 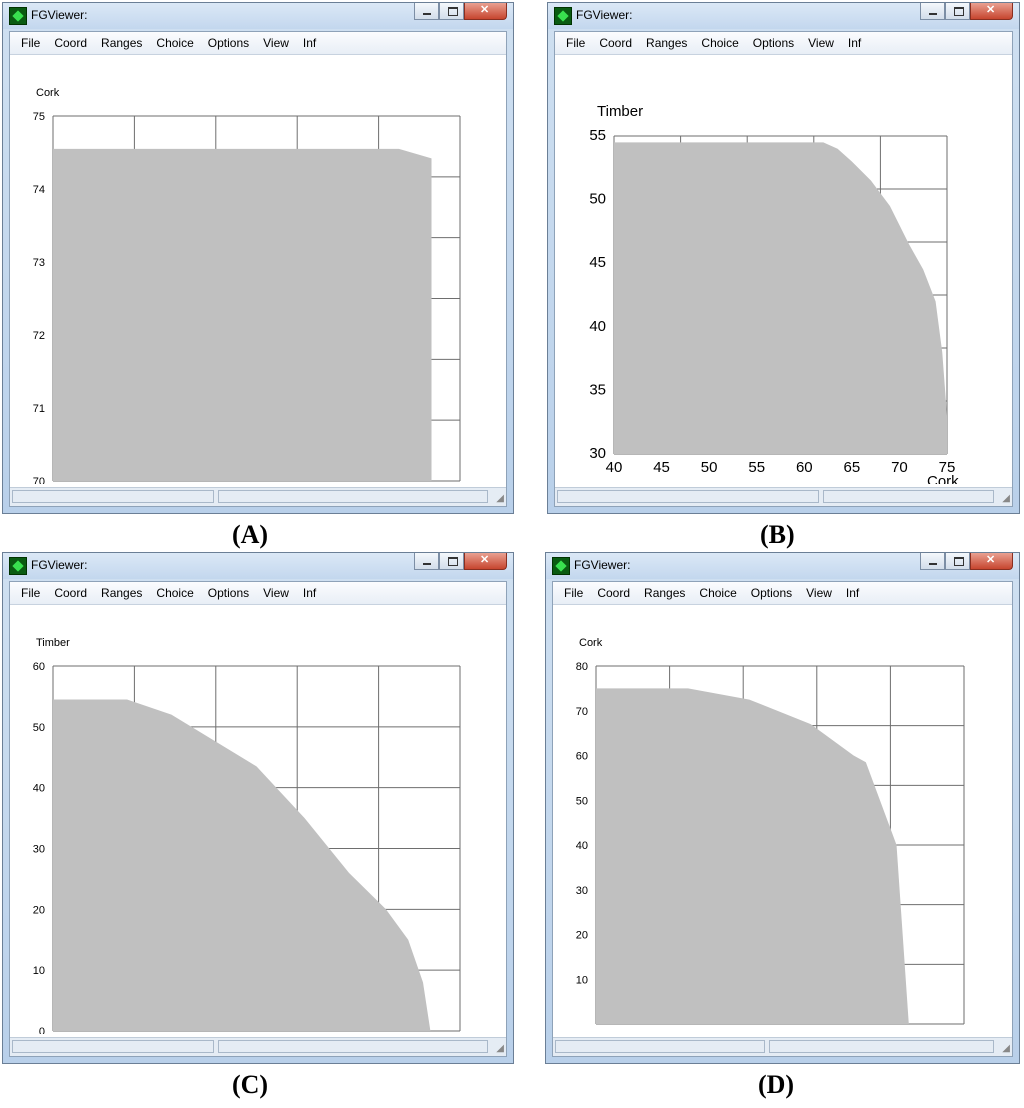 What do you see at coordinates (582, 936) in the screenshot?
I see `y-tick-label: 20` at bounding box center [582, 936].